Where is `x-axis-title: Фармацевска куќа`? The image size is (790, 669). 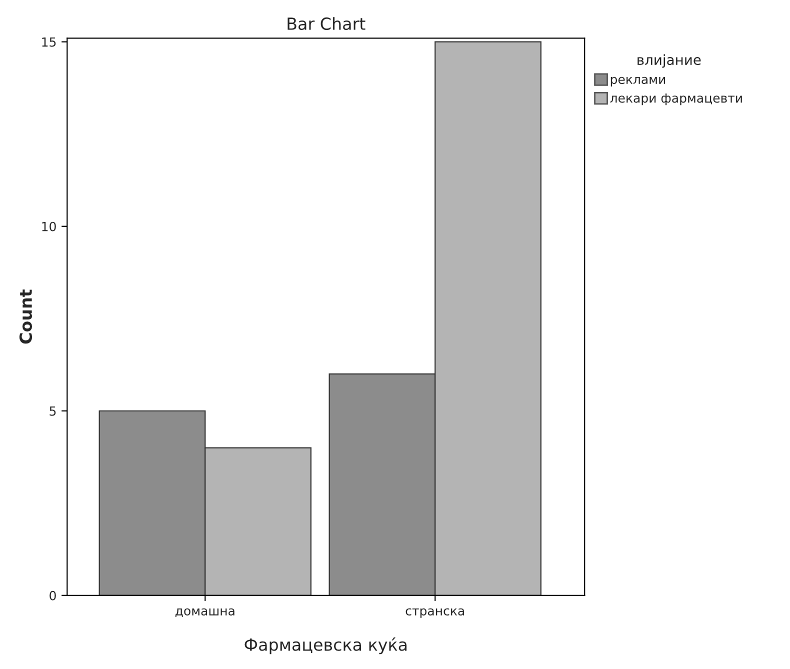 x-axis-title: Фармацевска куќа is located at coordinates (325, 645).